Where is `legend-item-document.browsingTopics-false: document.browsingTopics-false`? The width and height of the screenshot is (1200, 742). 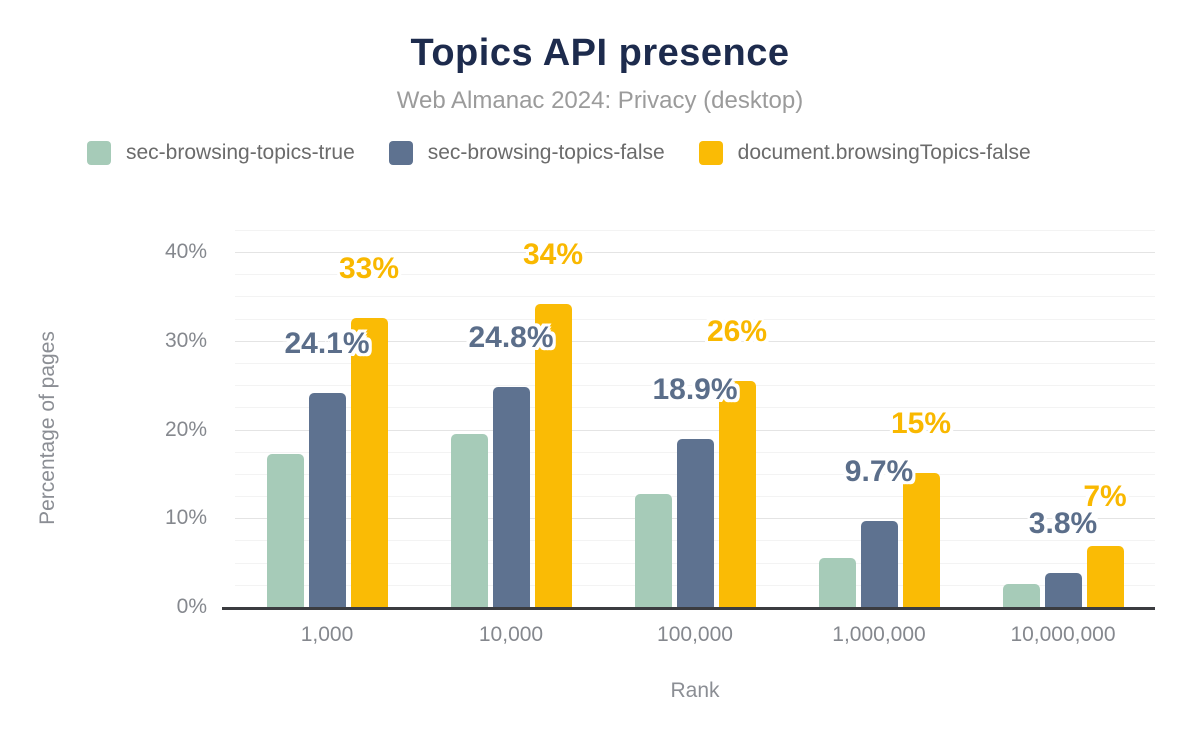 legend-item-document.browsingTopics-false: document.browsingTopics-false is located at coordinates (864, 153).